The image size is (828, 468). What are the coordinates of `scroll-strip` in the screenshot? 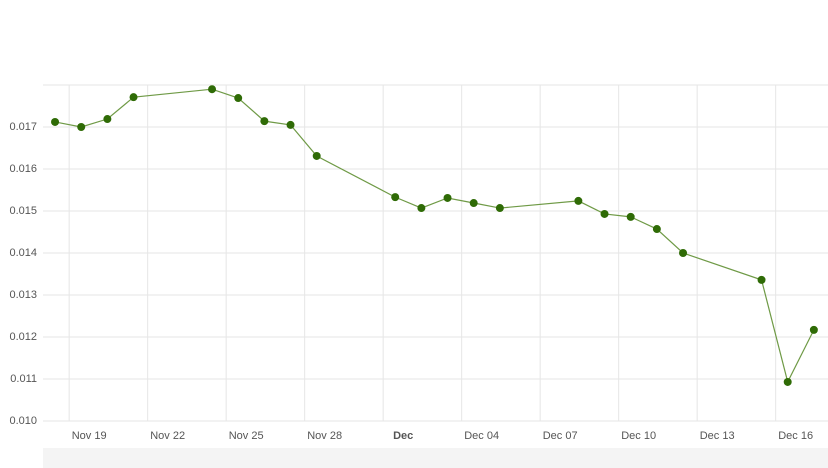 It's located at (435, 458).